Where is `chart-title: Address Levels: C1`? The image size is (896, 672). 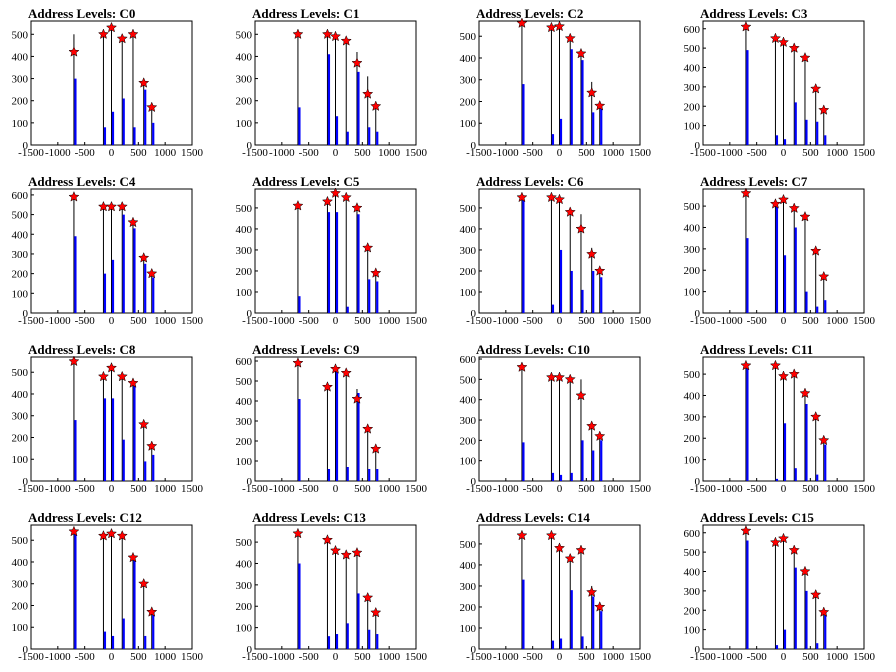 chart-title: Address Levels: C1 is located at coordinates (306, 13).